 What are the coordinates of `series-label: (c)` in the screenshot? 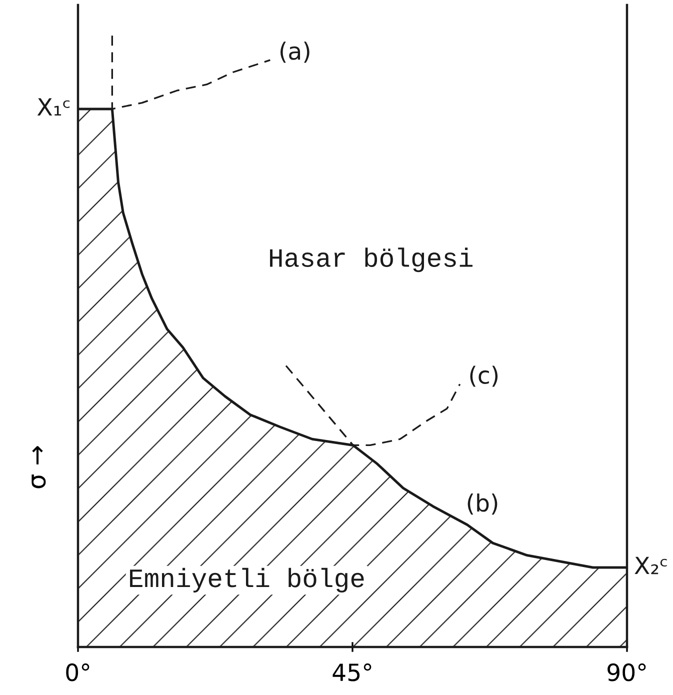 It's located at (484, 376).